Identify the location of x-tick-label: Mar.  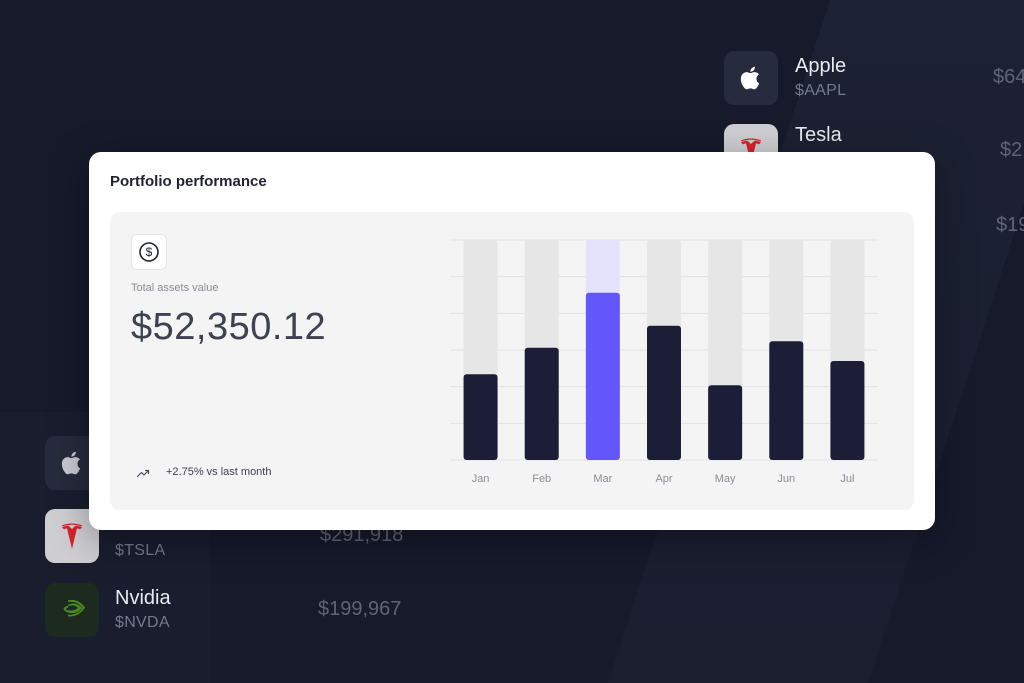
(602, 479).